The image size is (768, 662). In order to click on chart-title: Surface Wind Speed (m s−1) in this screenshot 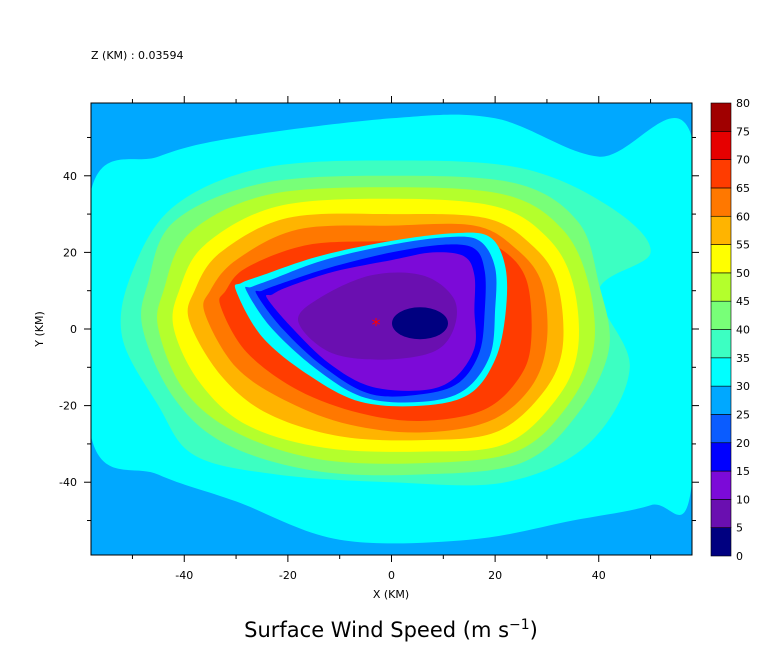, I will do `click(391, 629)`.